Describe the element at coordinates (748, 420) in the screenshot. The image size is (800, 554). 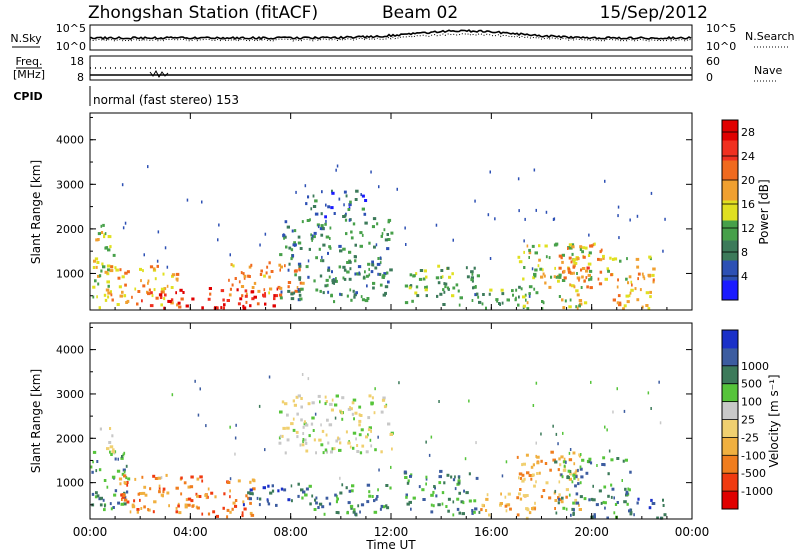
I see `colorbar-tick-label: 25` at that location.